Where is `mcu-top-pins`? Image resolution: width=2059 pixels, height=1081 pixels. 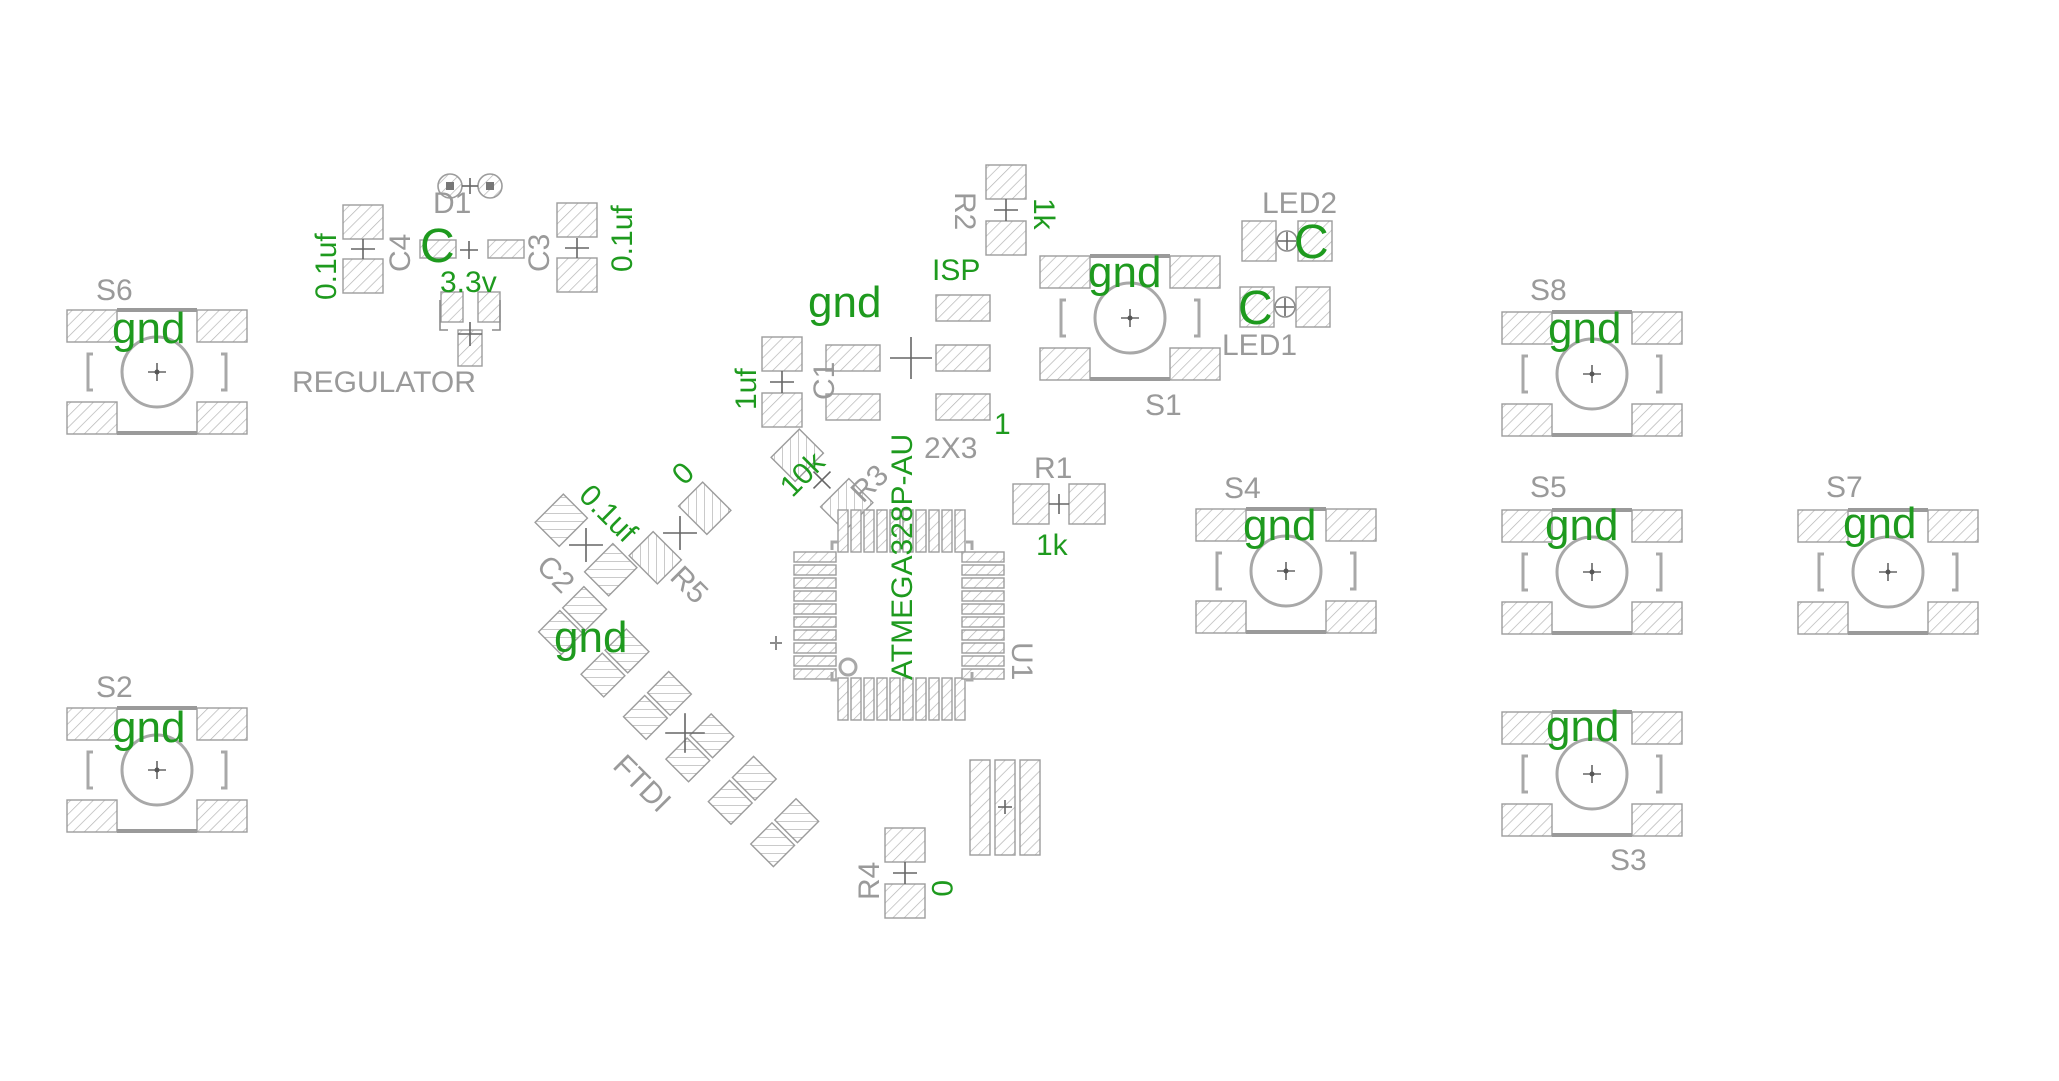
mcu-top-pins is located at coordinates (901, 531).